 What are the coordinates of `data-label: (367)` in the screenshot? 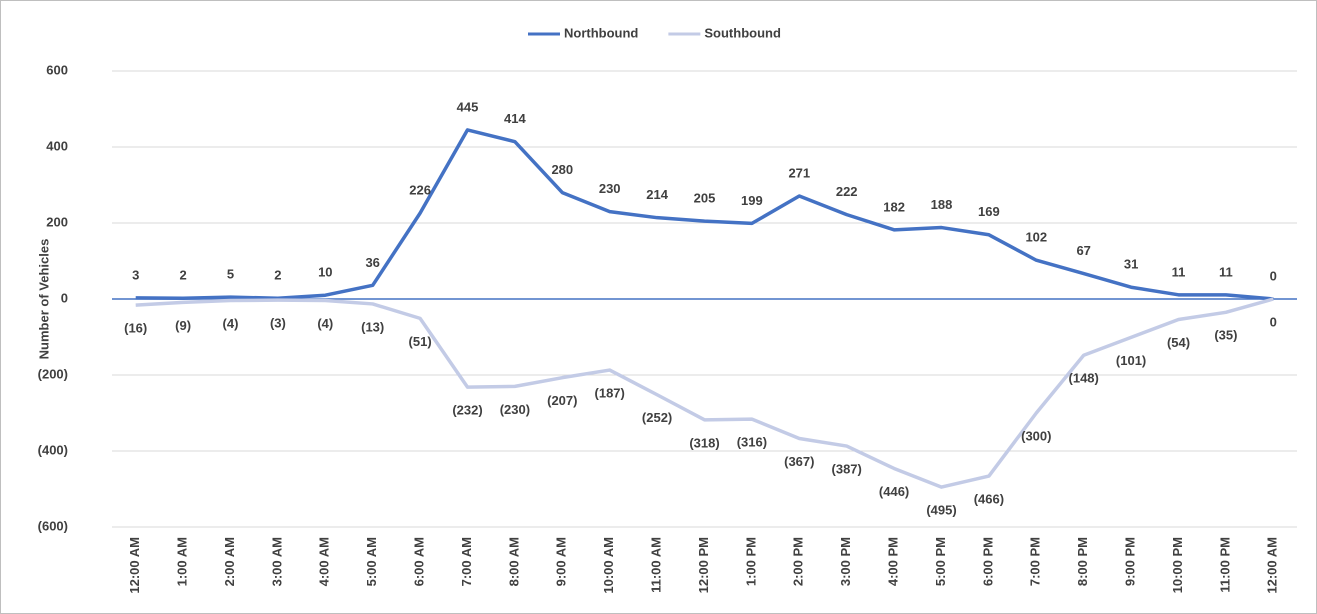 It's located at (799, 461).